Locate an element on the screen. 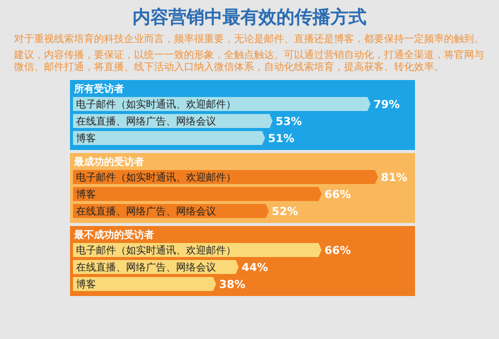  data-label: 79% is located at coordinates (386, 104).